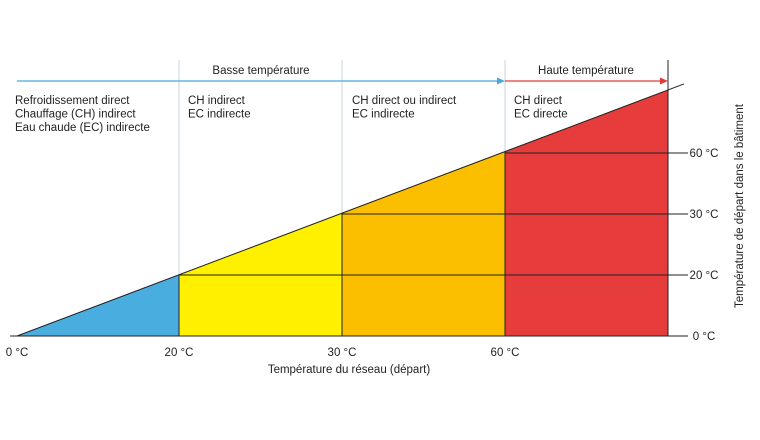  Describe the element at coordinates (342, 353) in the screenshot. I see `x-tick-label: 30 °C` at that location.